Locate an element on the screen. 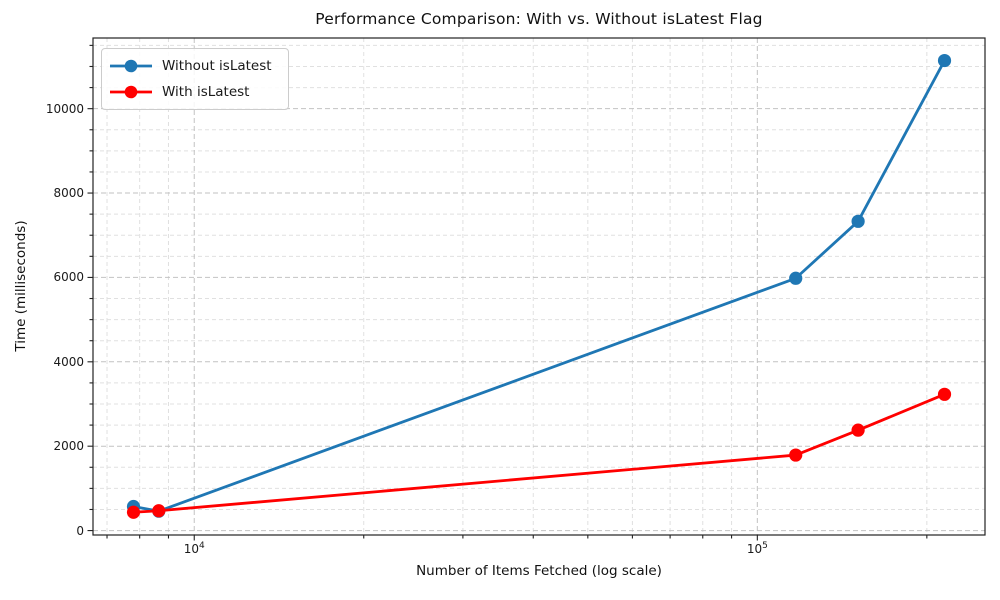 This screenshot has width=1000, height=600. legend-label: With isLatest is located at coordinates (206, 92).